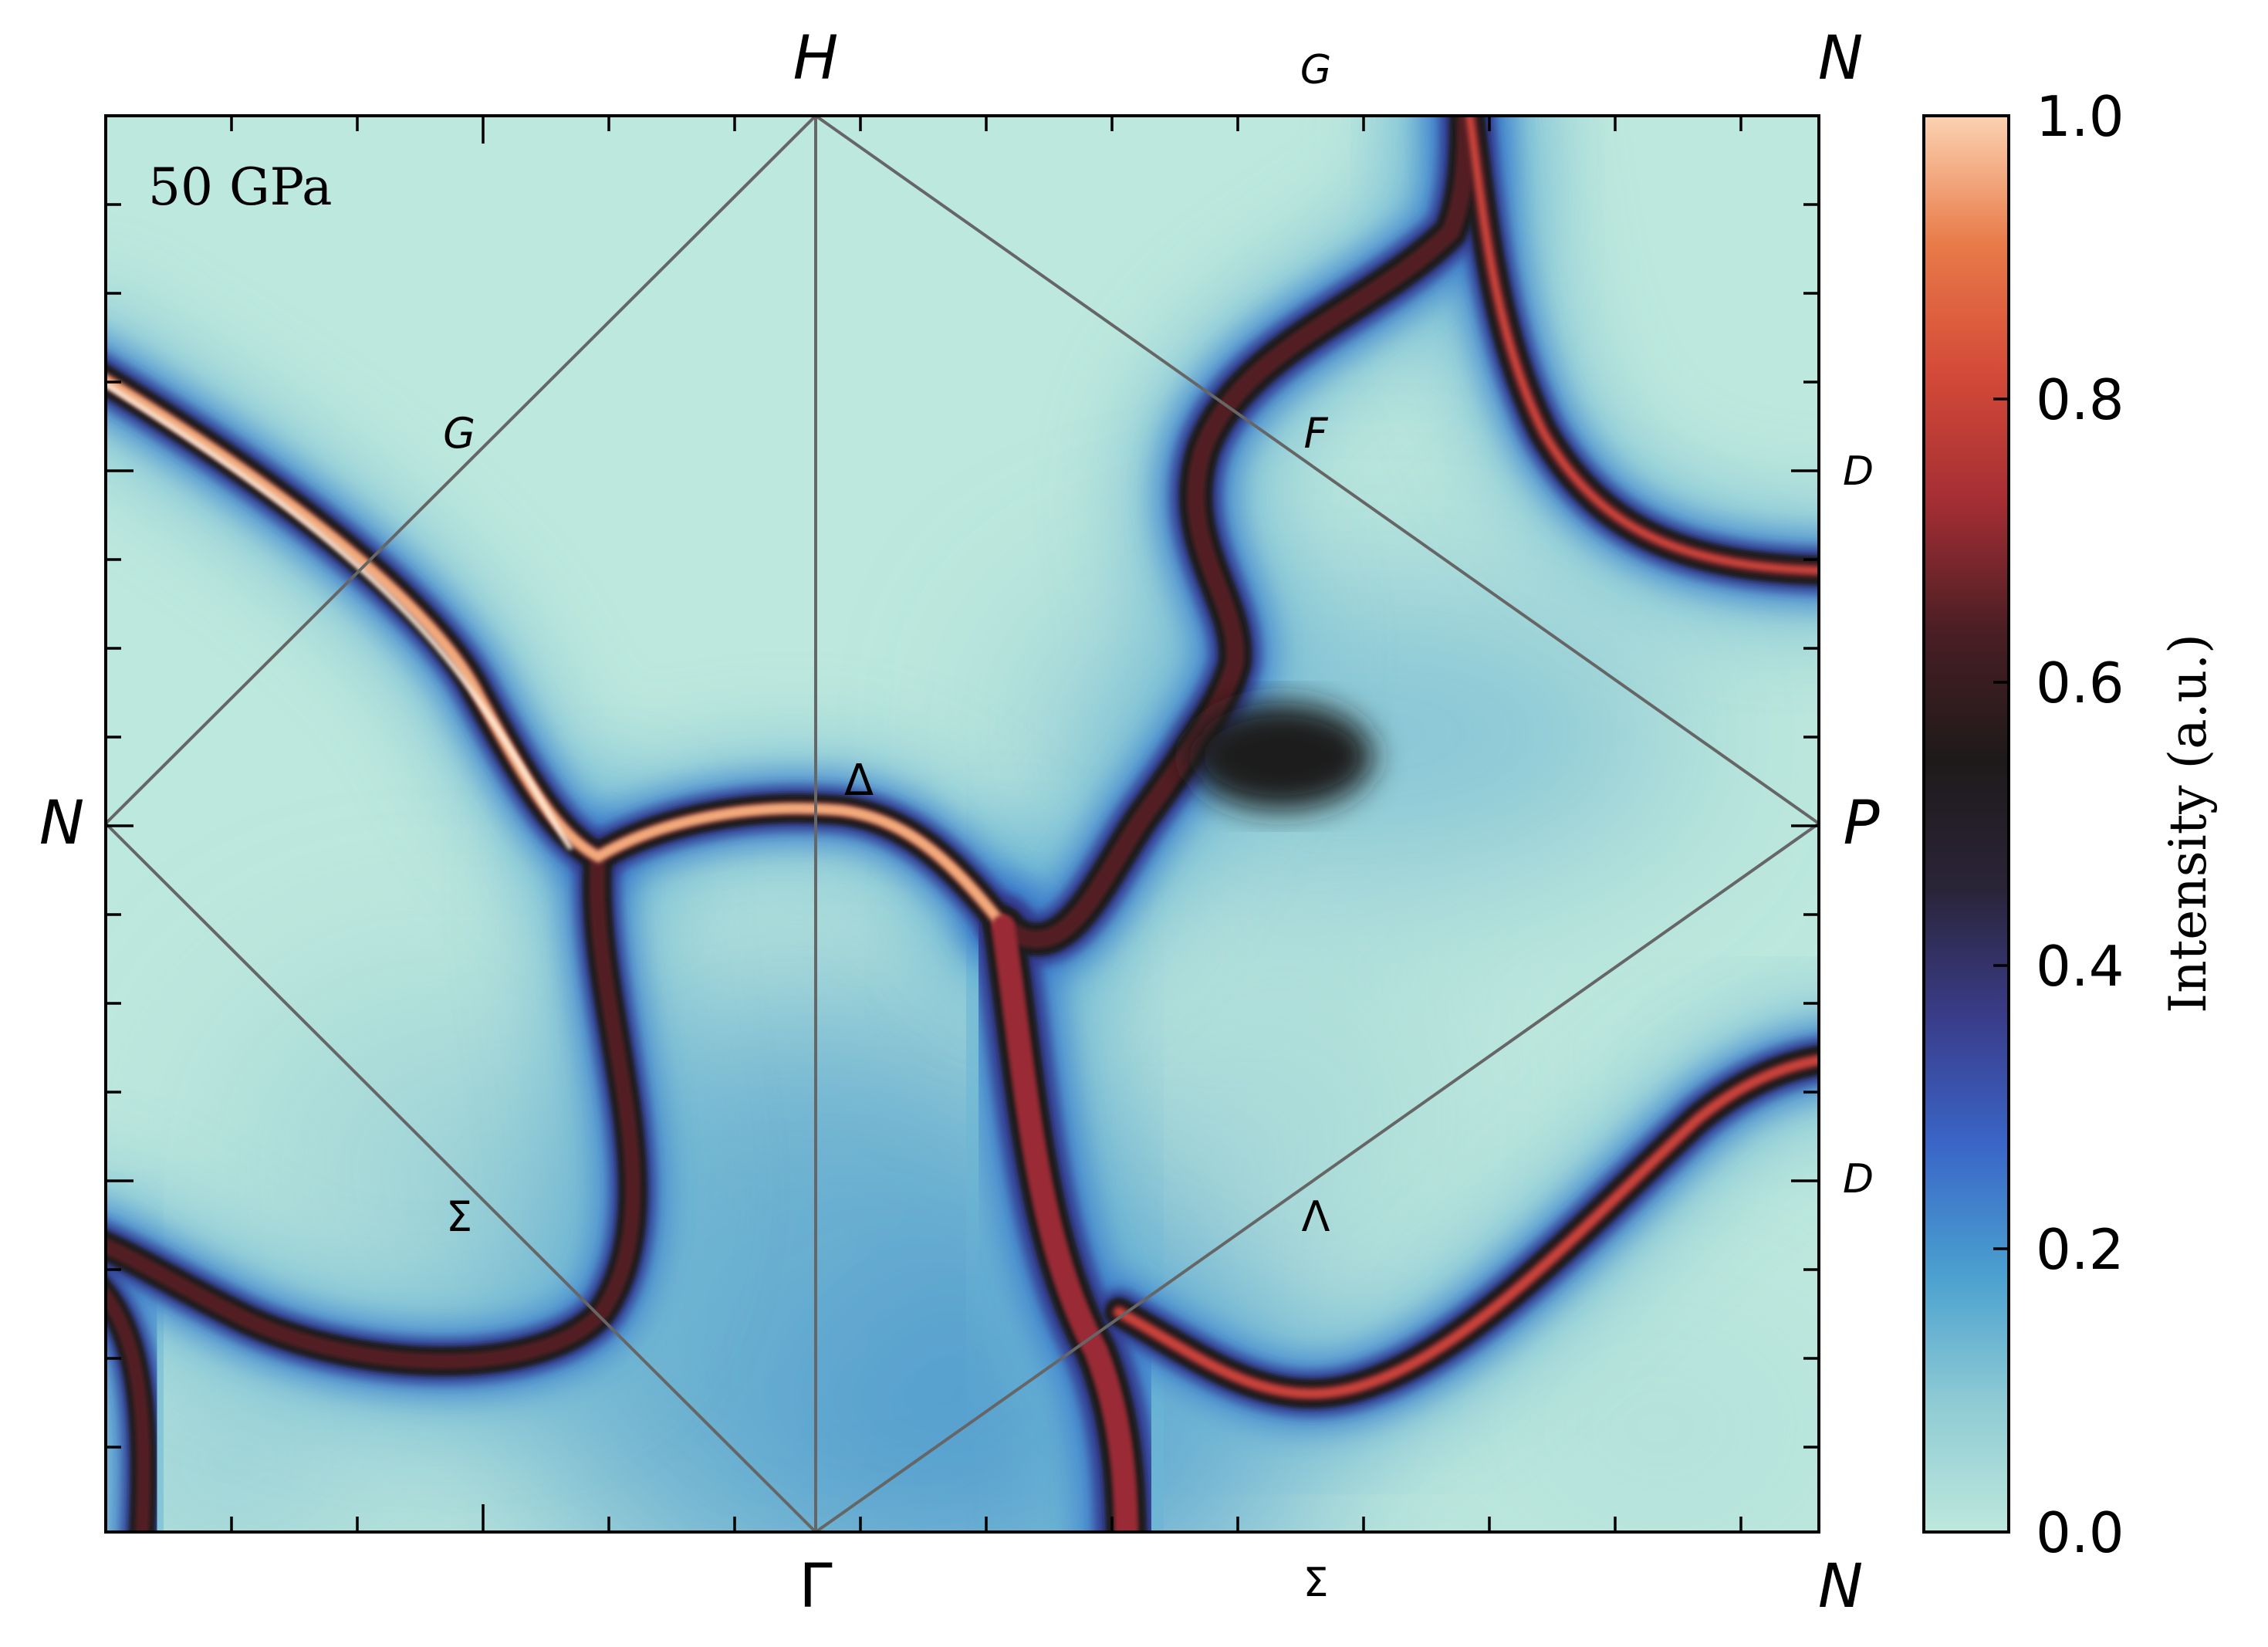 The height and width of the screenshot is (1647, 2268). Describe the element at coordinates (816, 1587) in the screenshot. I see `label-gamma-bottom: Γ` at that location.